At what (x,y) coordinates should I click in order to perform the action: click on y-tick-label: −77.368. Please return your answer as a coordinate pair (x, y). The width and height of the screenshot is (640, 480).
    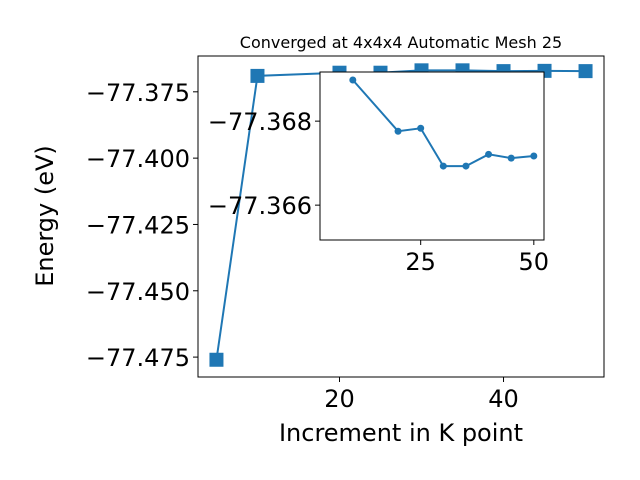
    Looking at the image, I should click on (260, 122).